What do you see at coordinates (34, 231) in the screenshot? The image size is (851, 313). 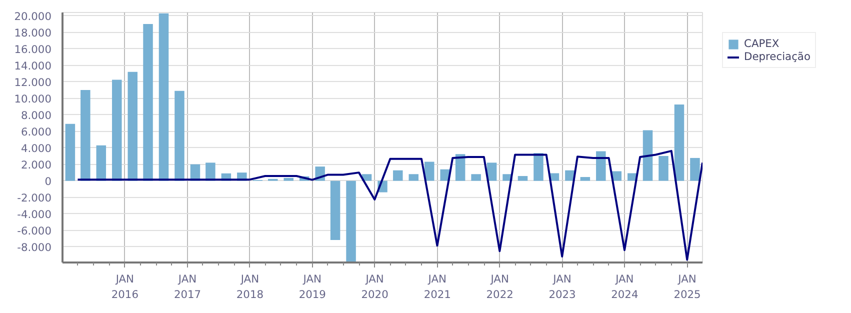 I see `y-tick-label: -6.000` at bounding box center [34, 231].